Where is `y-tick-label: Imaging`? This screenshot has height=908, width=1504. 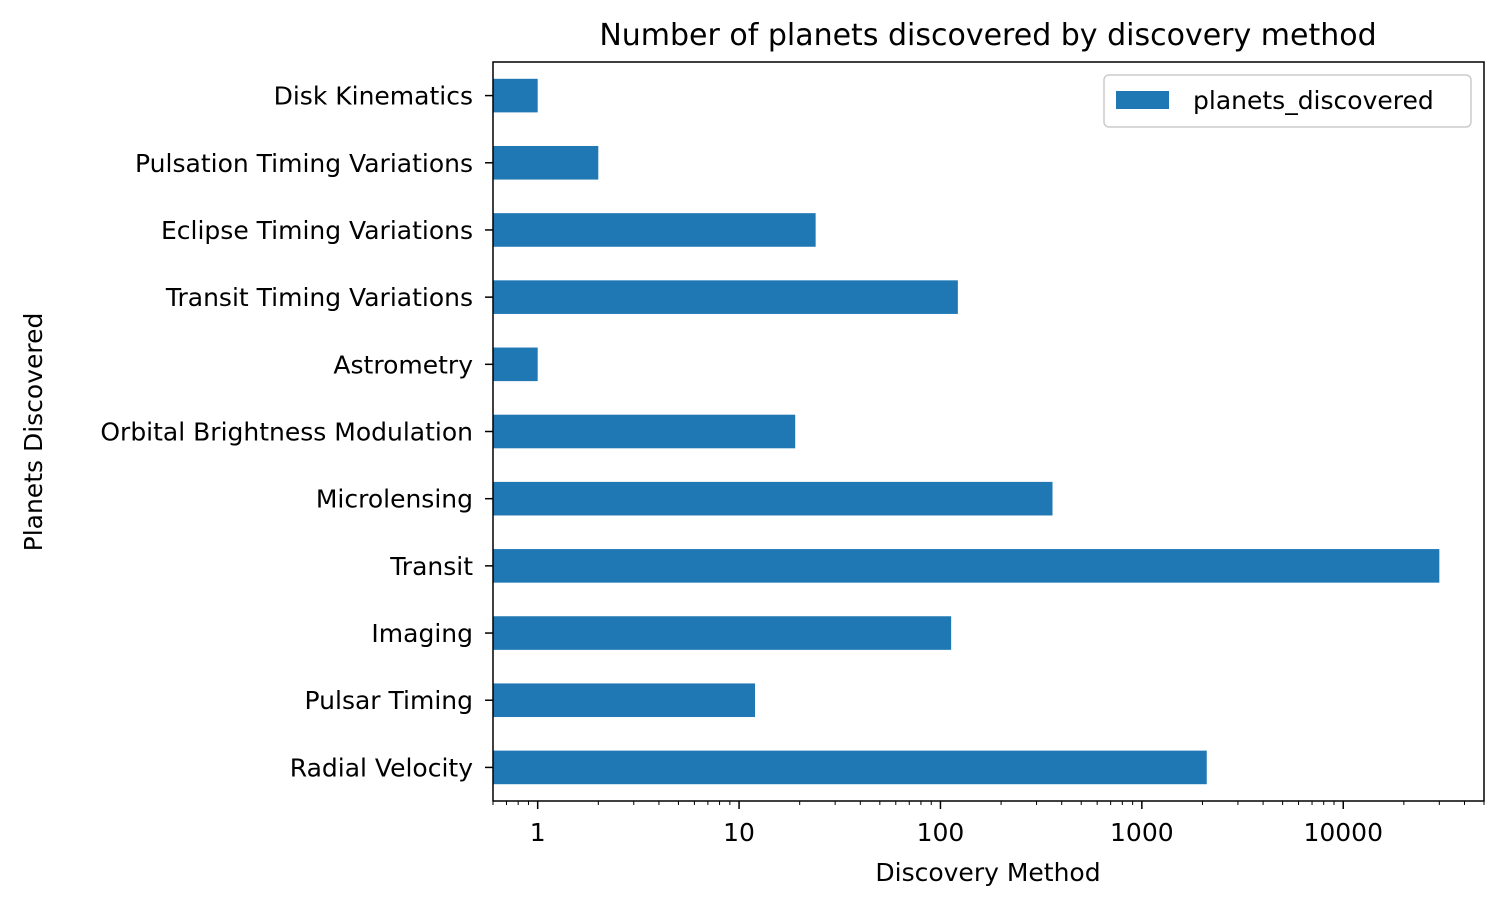 y-tick-label: Imaging is located at coordinates (422, 633).